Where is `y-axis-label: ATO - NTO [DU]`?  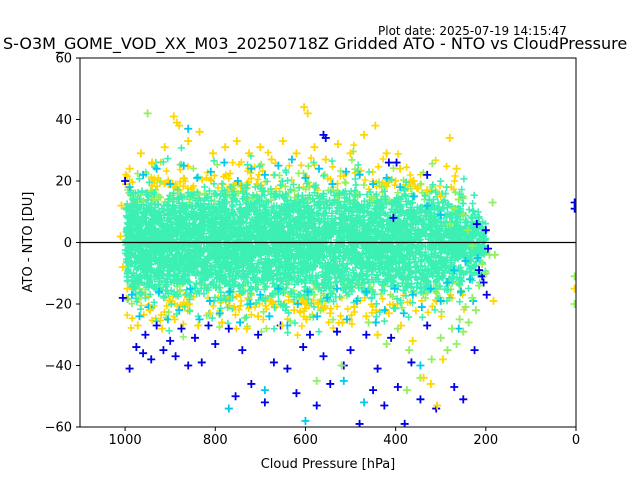
y-axis-label: ATO - NTO [DU] is located at coordinates (28, 242).